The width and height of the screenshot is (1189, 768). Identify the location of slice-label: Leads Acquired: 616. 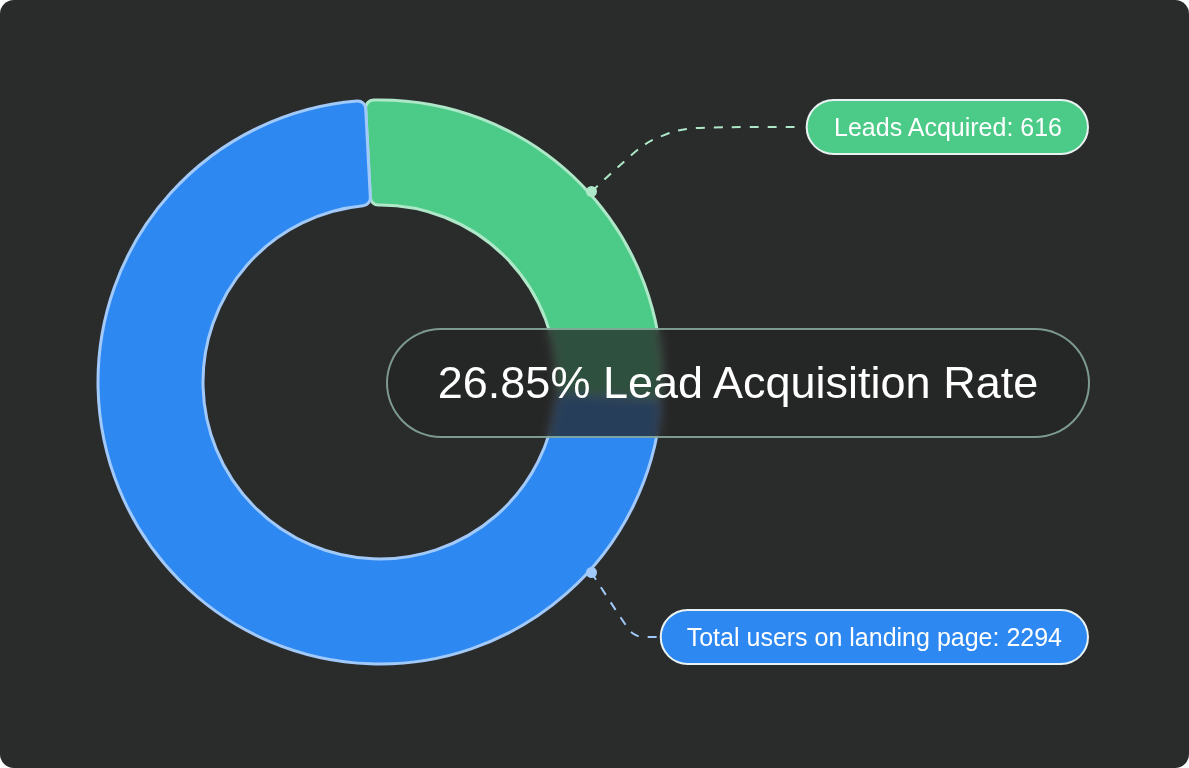
(948, 127).